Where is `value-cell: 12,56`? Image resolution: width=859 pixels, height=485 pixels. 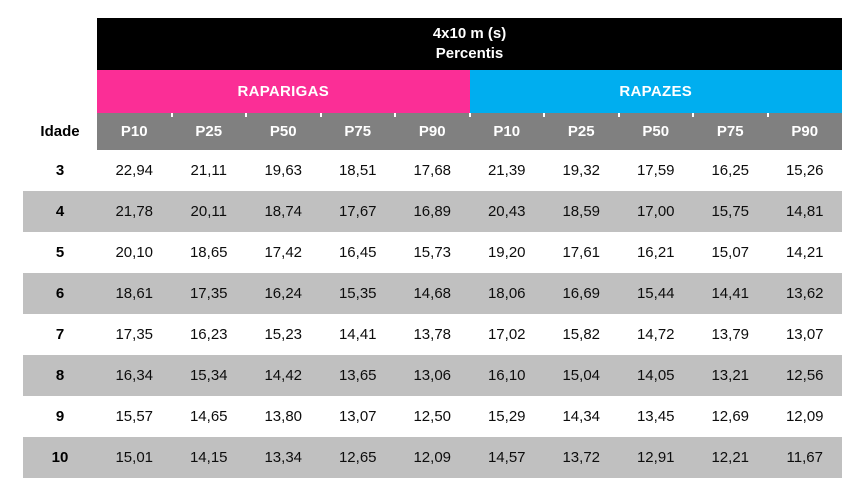 value-cell: 12,56 is located at coordinates (804, 375).